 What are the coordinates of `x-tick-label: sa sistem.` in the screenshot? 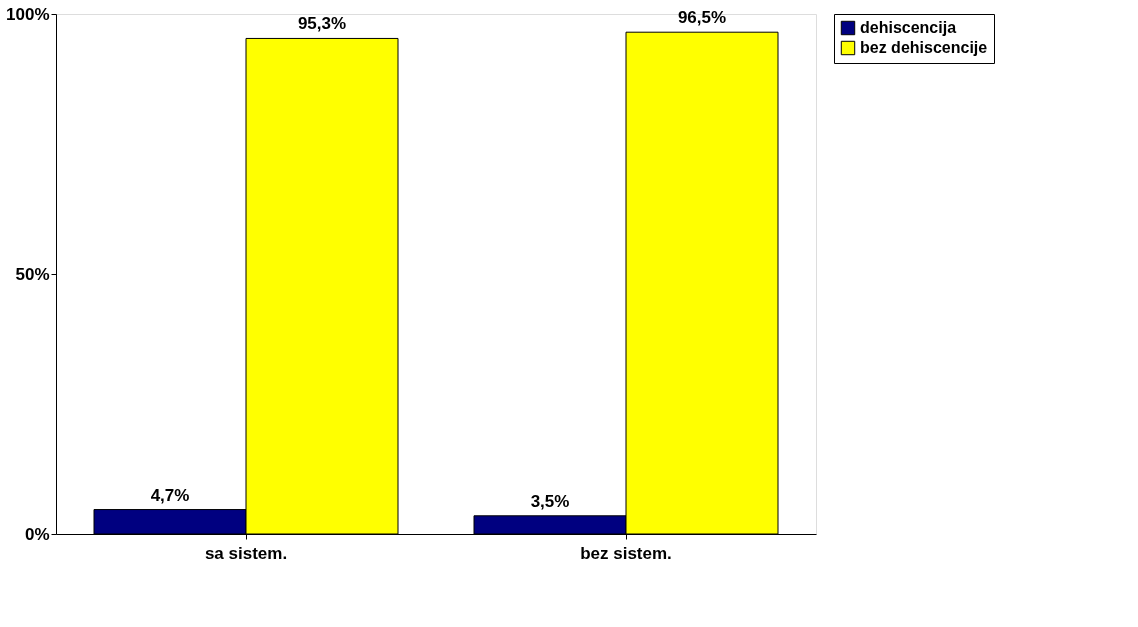 It's located at (246, 553).